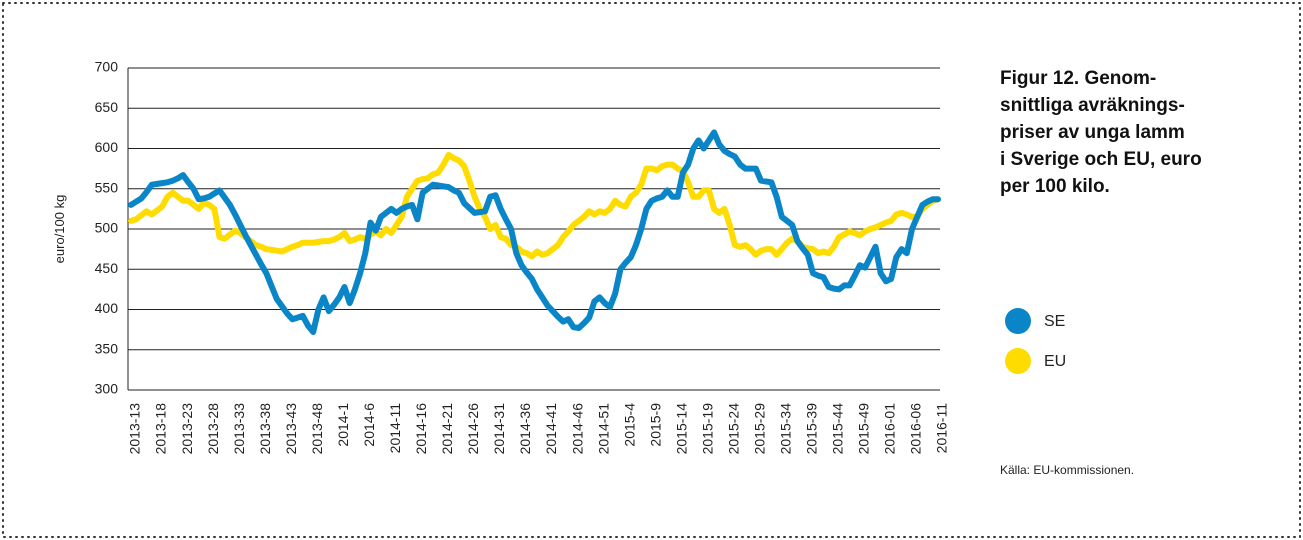 Image resolution: width=1303 pixels, height=540 pixels. Describe the element at coordinates (135, 429) in the screenshot. I see `x-tick-label: 2013-13` at that location.